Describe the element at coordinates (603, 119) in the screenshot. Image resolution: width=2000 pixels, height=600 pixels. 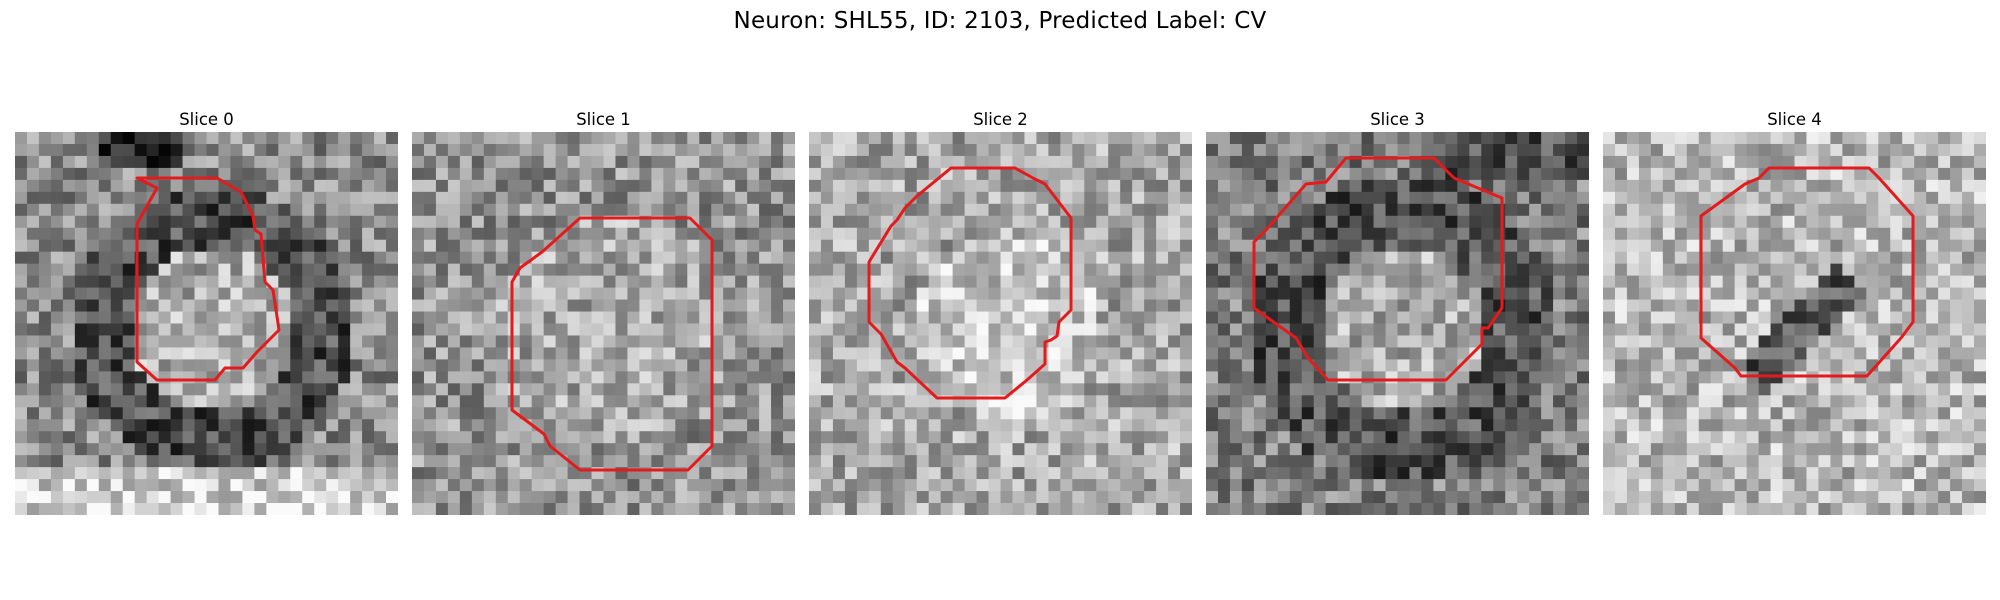
I see `slice-title: Slice 1` at that location.